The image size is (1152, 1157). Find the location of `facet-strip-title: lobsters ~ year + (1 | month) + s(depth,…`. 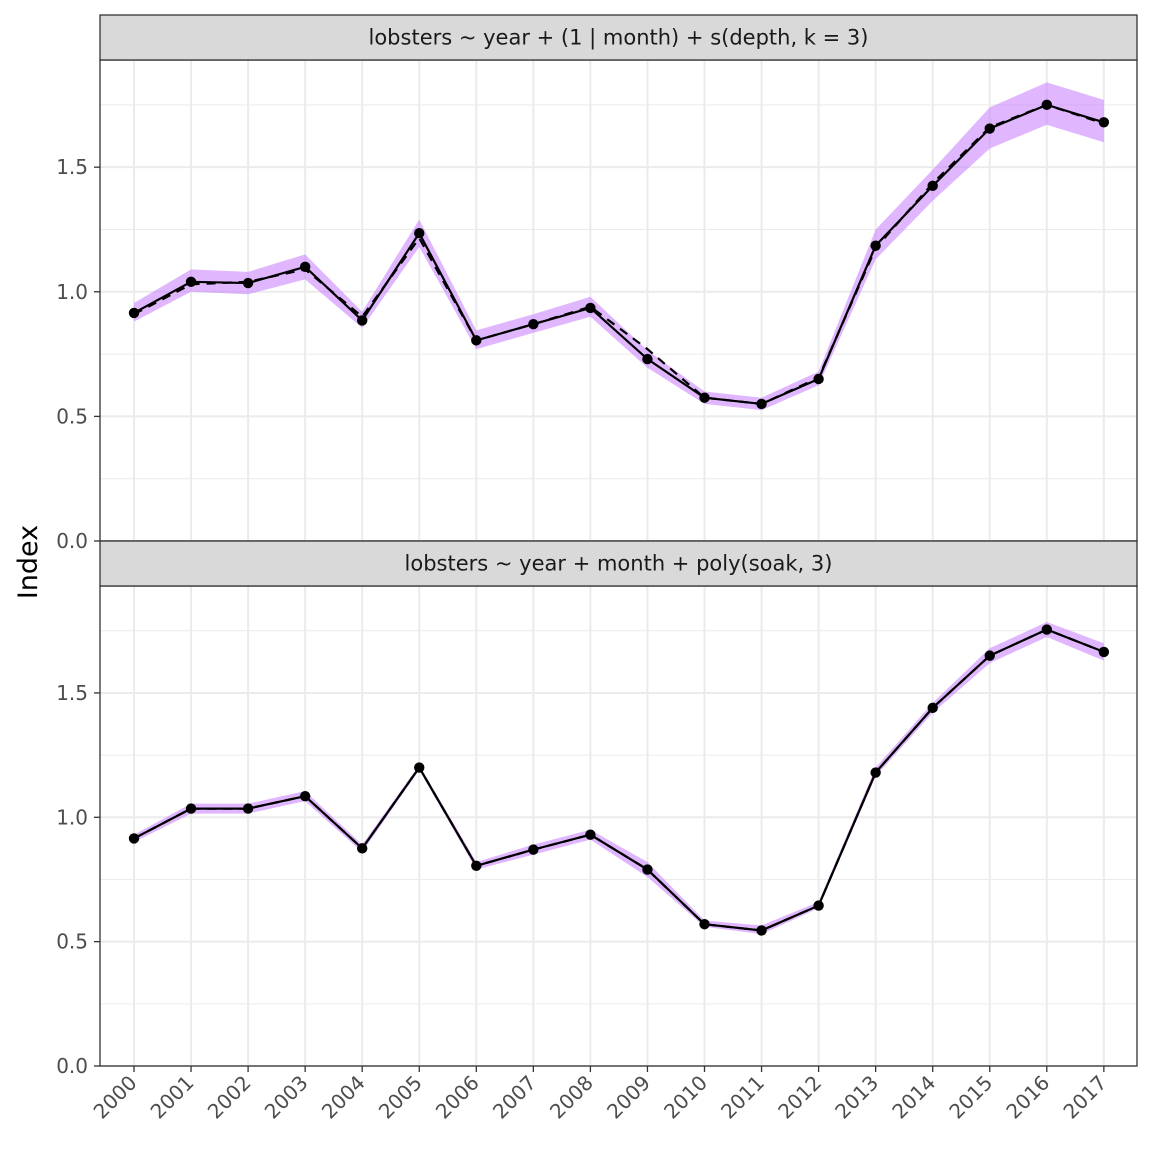

facet-strip-title: lobsters ~ year + (1 | month) + s(depth,… is located at coordinates (619, 38).